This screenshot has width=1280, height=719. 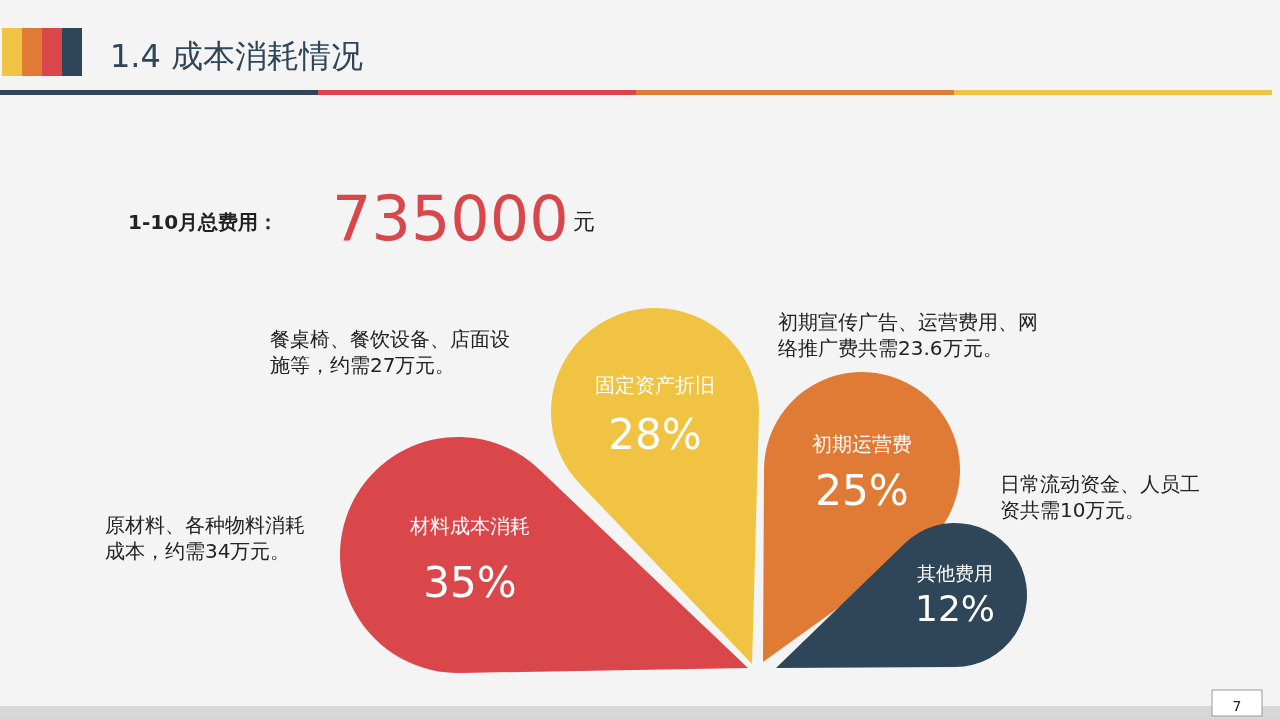 What do you see at coordinates (862, 444) in the screenshot?
I see `category-label: 初期运营费` at bounding box center [862, 444].